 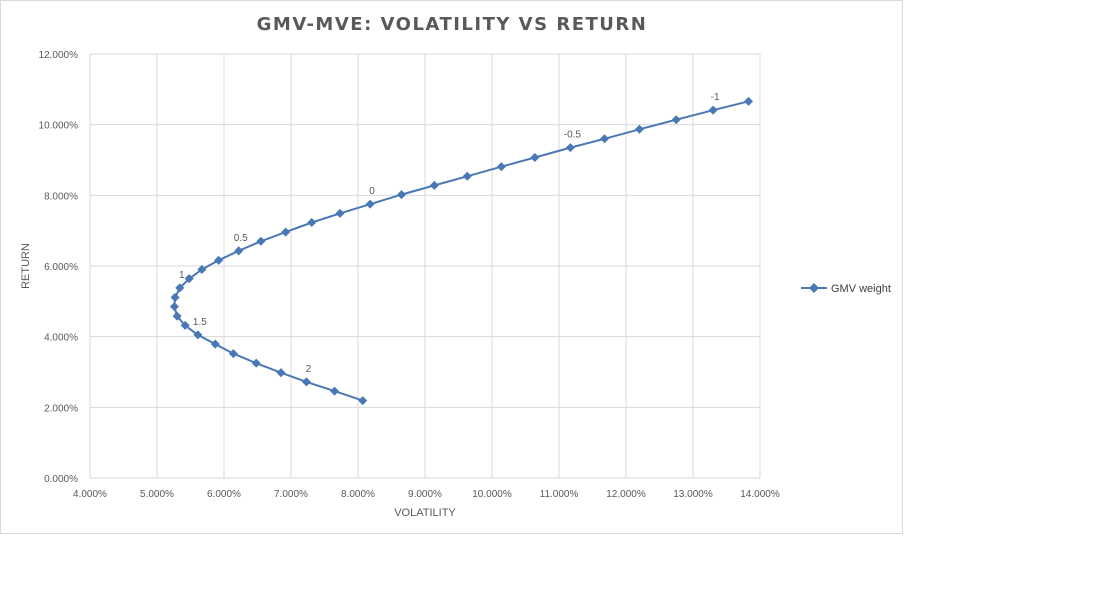 I want to click on x-tick-label: 7.000%, so click(x=291, y=494).